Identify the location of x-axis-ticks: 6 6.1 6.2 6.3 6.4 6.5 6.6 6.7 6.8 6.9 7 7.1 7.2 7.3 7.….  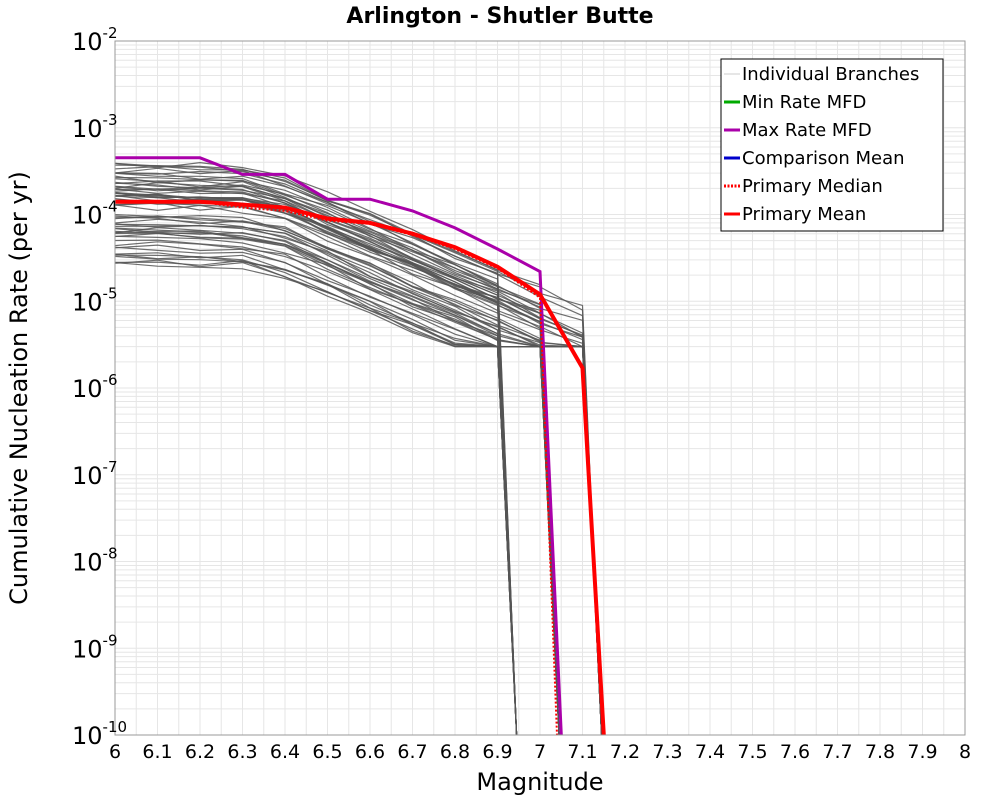
(540, 752).